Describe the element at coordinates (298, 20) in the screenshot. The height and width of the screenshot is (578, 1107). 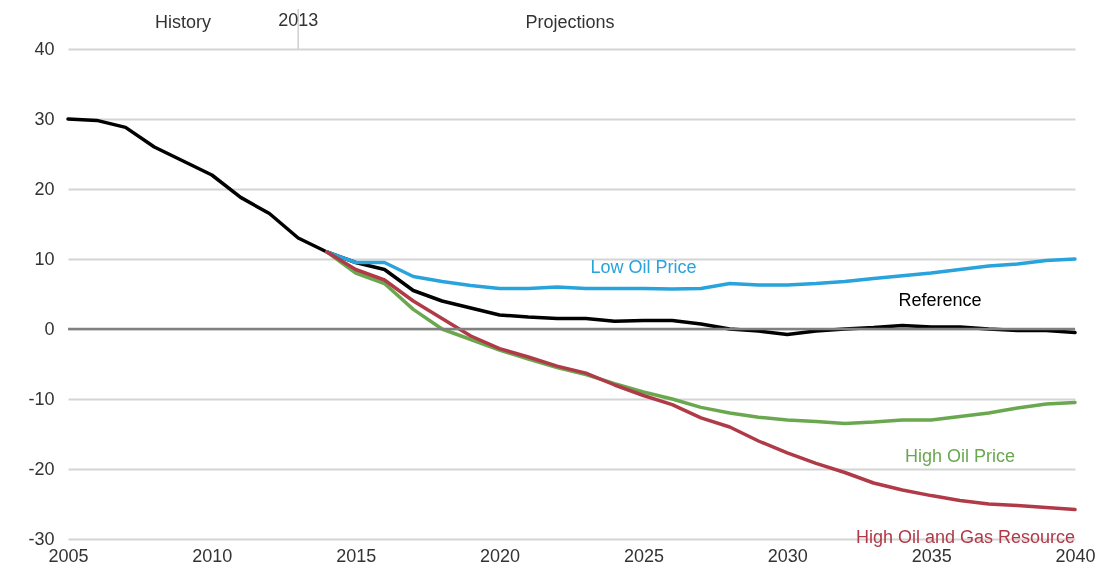
I see `ref-line-label: 2013` at that location.